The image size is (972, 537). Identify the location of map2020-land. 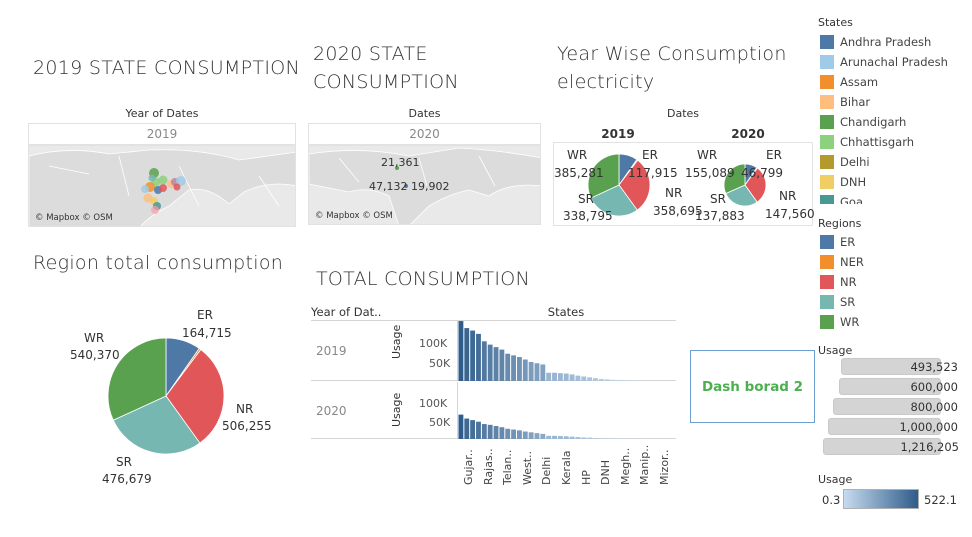
(424, 185).